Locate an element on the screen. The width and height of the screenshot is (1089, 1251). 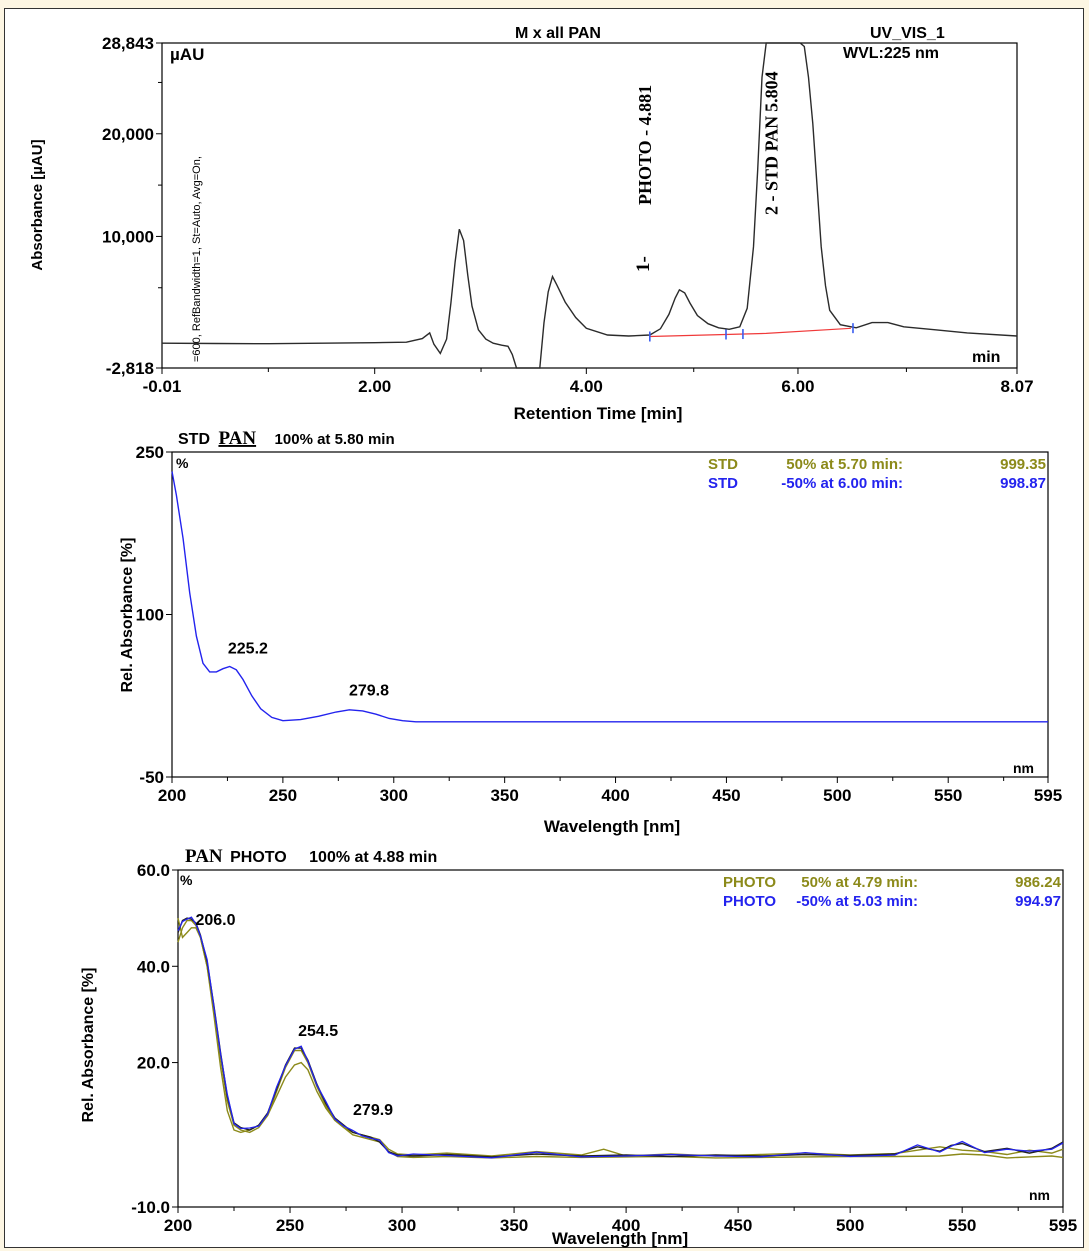
channel-label: UV_VIS_1 is located at coordinates (907, 33).